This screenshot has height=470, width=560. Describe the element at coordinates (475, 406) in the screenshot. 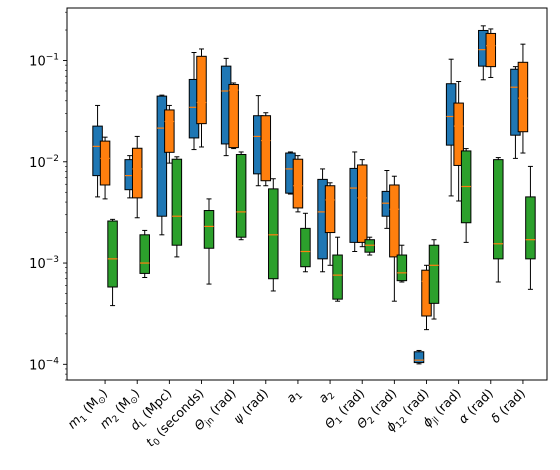

I see `x-tick-label: α (rad)` at that location.